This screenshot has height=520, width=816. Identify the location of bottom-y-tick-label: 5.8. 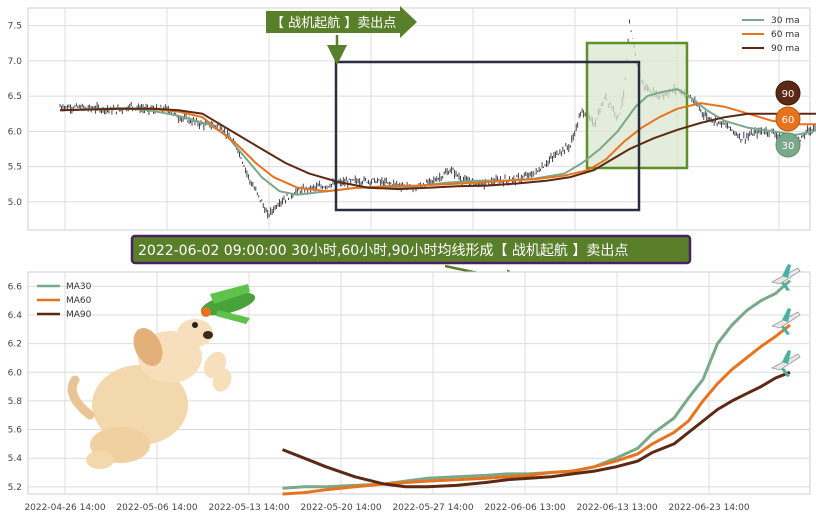
(15, 402).